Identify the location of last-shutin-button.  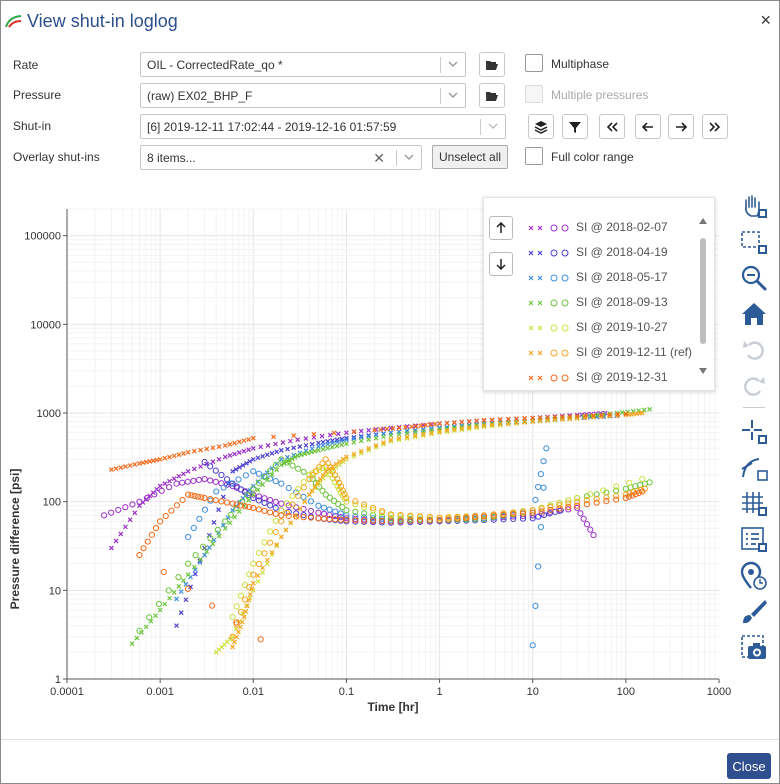
(715, 126).